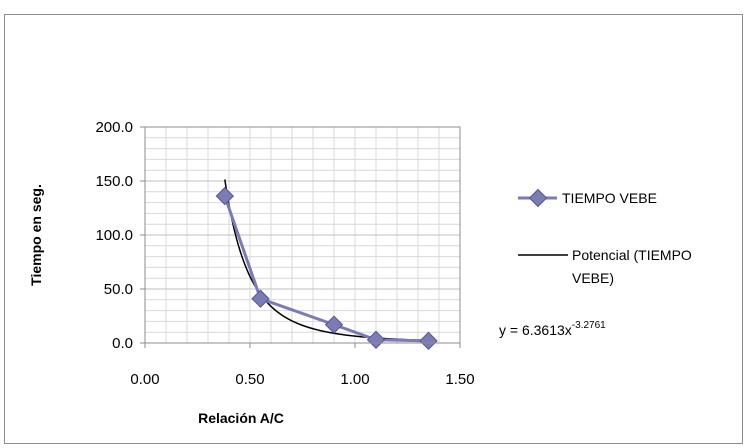 The image size is (749, 448). What do you see at coordinates (538, 198) in the screenshot?
I see `legend-marker-tiempo-vebe` at bounding box center [538, 198].